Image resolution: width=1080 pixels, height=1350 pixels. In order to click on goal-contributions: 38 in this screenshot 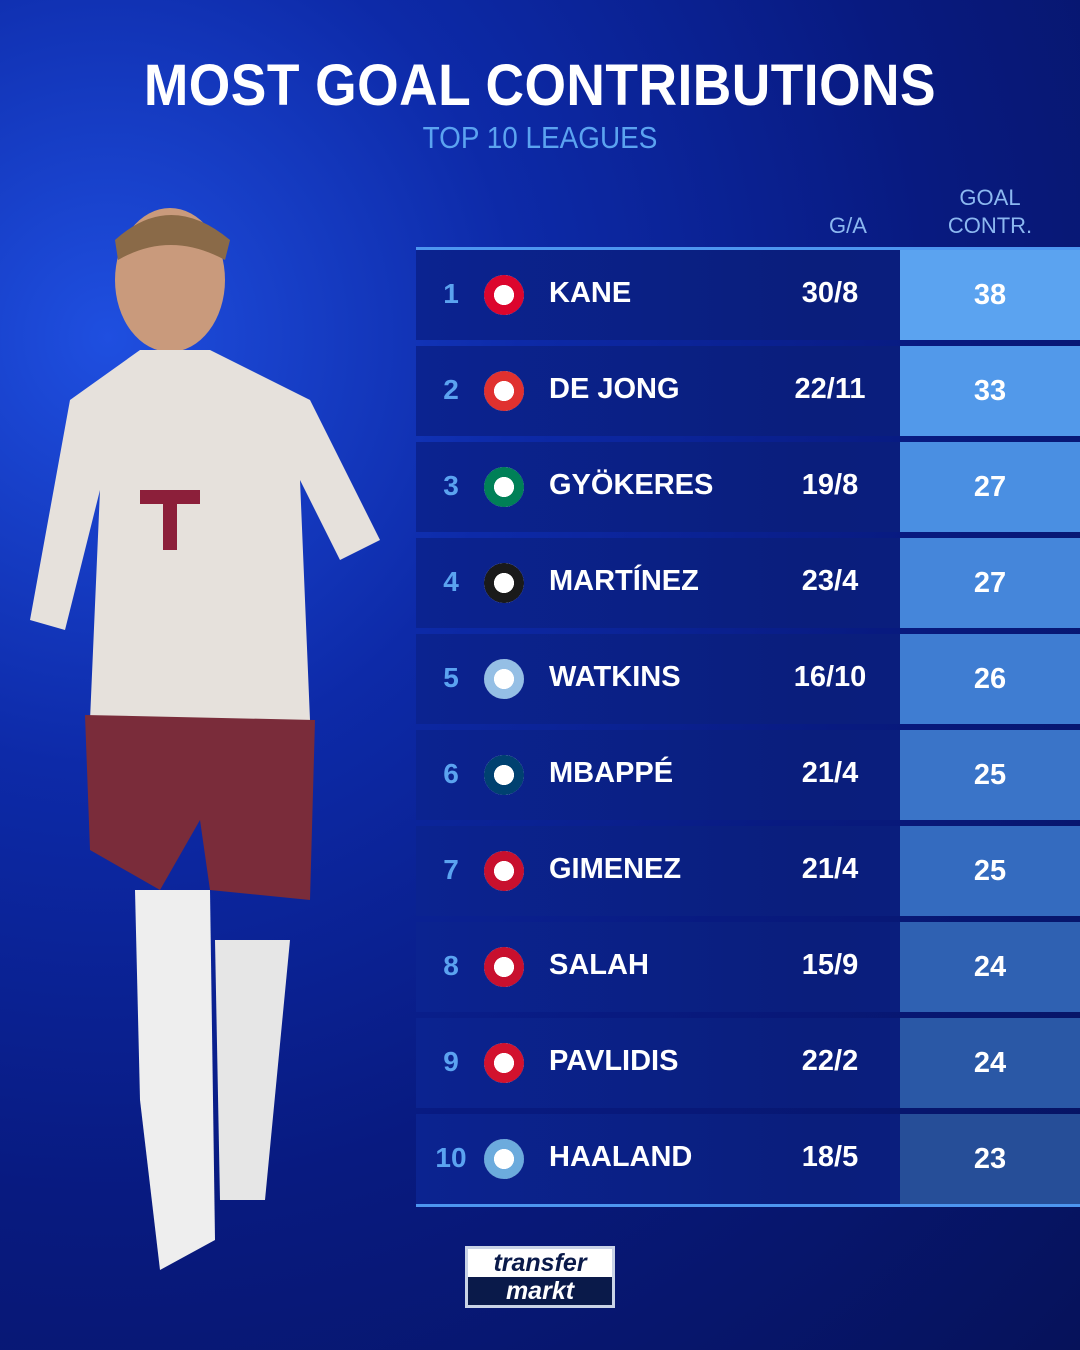, I will do `click(990, 295)`.